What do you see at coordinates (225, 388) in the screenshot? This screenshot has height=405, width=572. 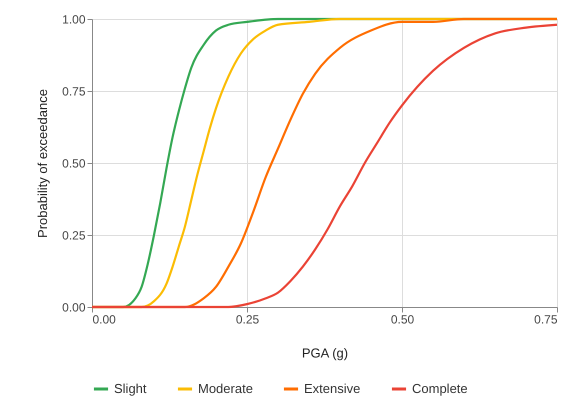 I see `legend-label: Moderate` at bounding box center [225, 388].